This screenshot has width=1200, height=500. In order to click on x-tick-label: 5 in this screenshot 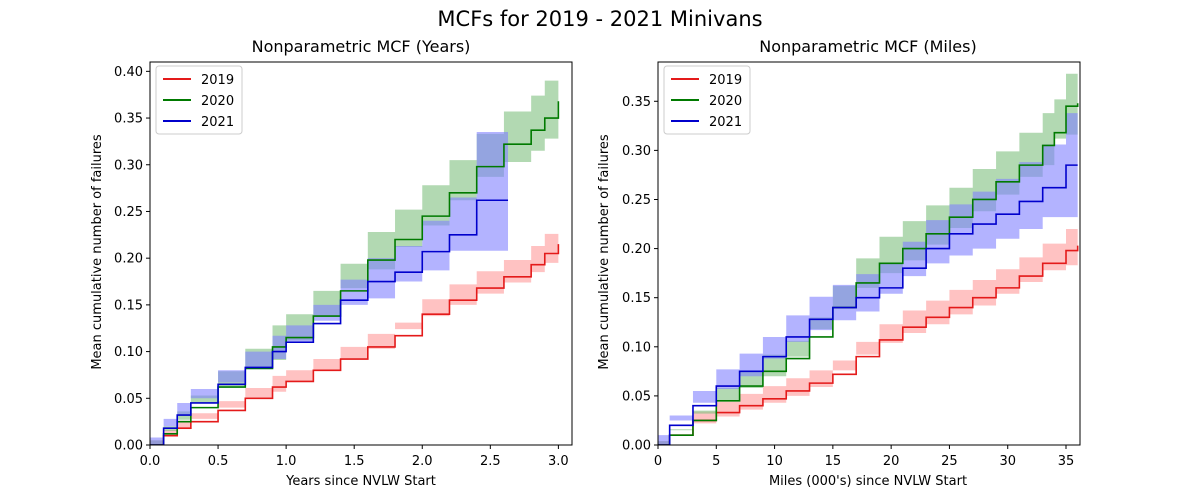, I will do `click(716, 461)`.